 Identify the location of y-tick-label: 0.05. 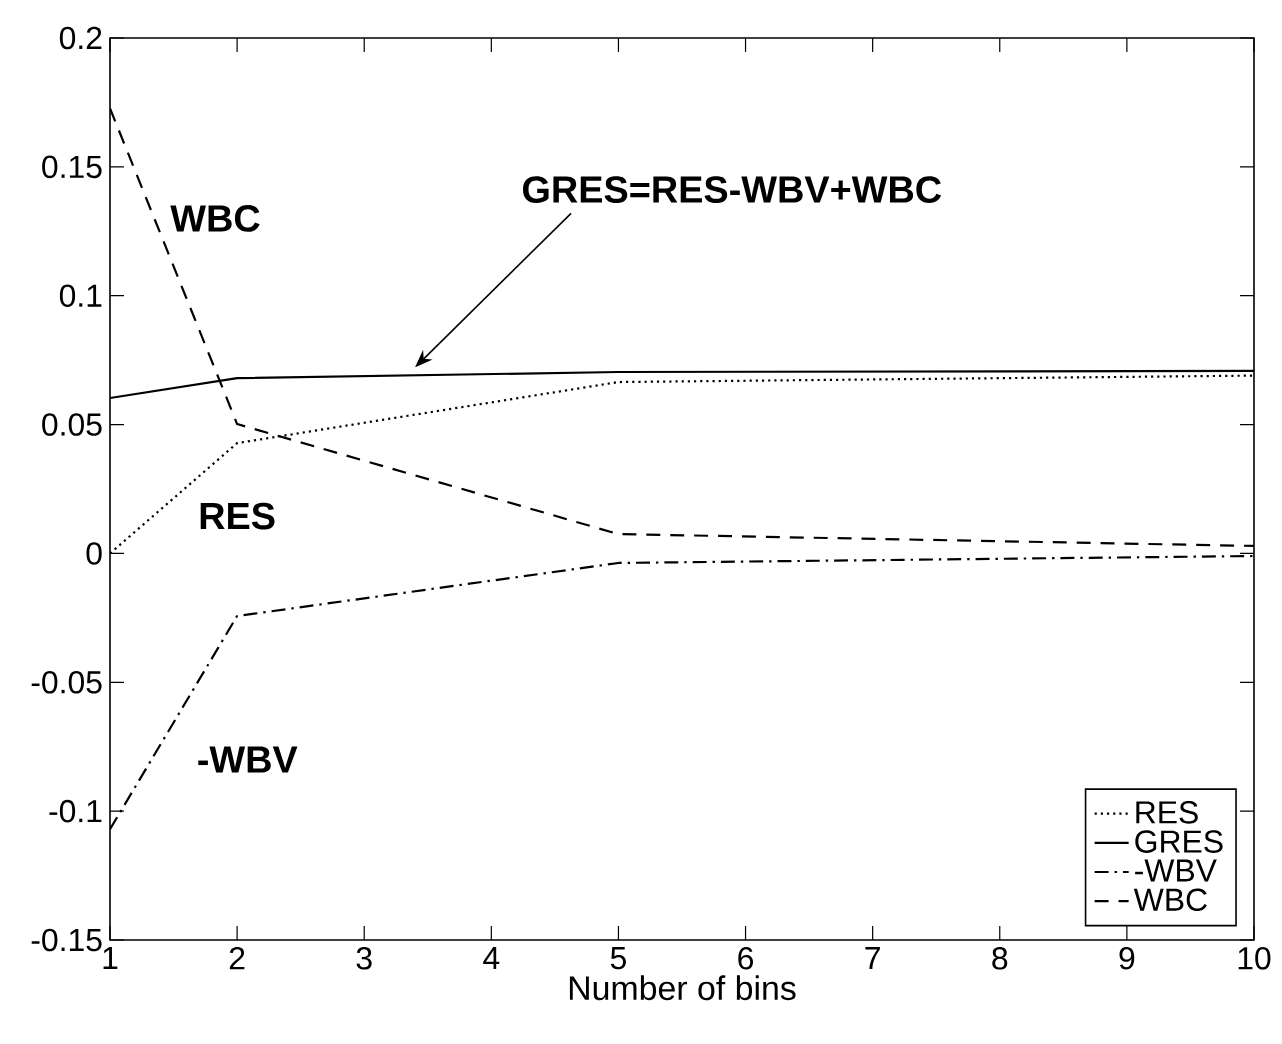
(72, 424).